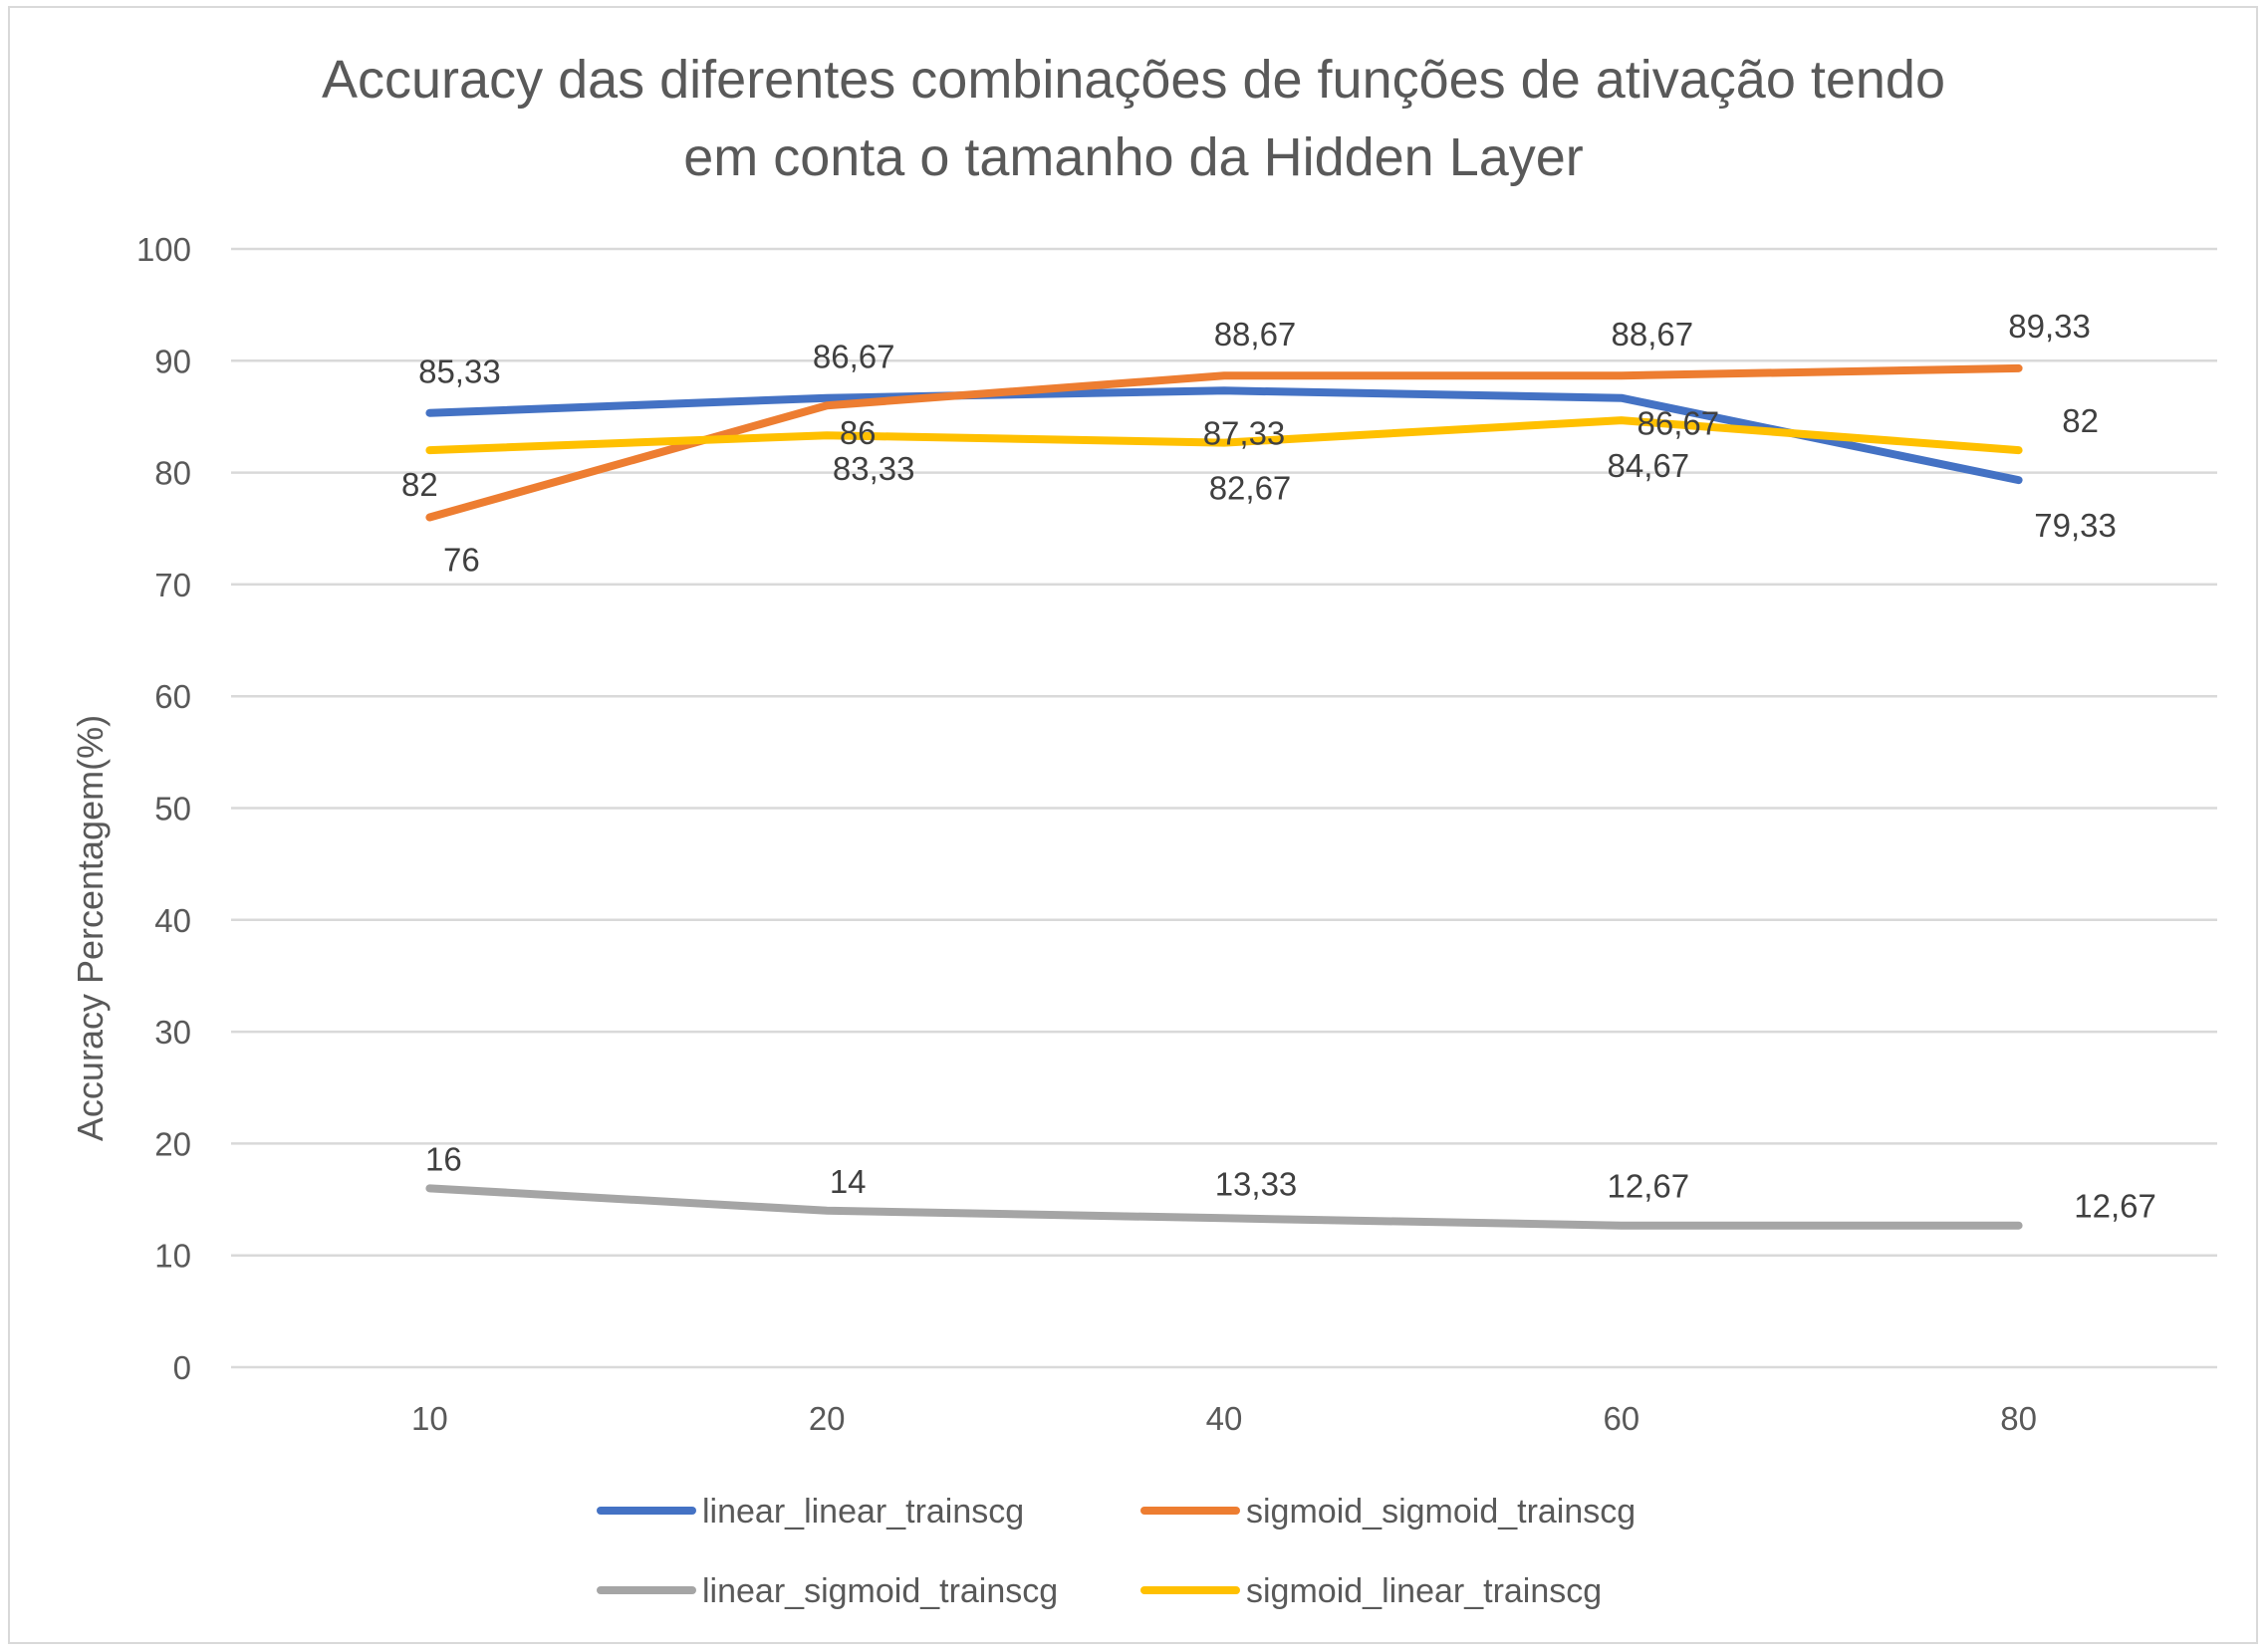 The height and width of the screenshot is (1652, 2268). I want to click on x-axis-ticks: 10 20 40 60 80, so click(1224, 1418).